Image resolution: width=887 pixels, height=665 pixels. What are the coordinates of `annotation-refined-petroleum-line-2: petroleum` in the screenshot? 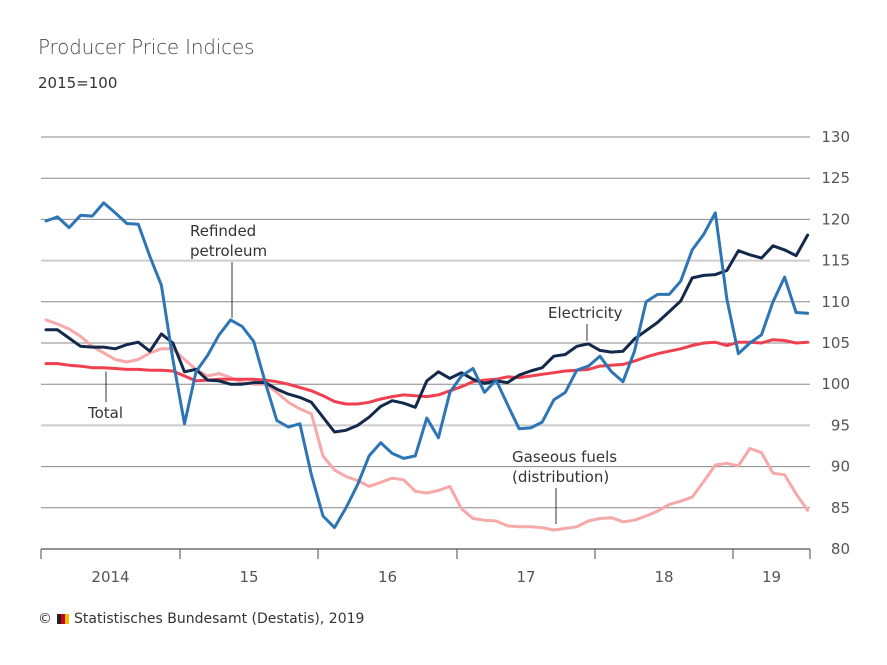 It's located at (228, 251).